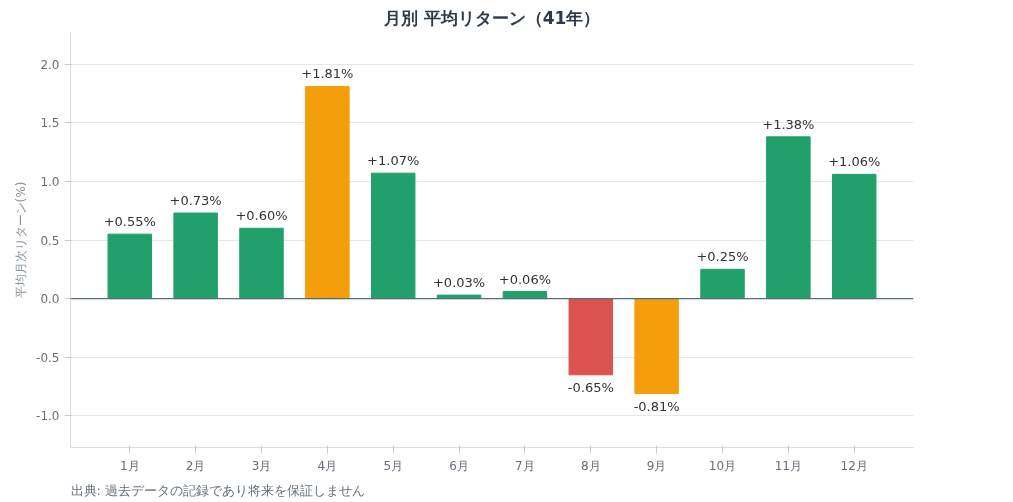 The image size is (1013, 502). What do you see at coordinates (788, 124) in the screenshot?
I see `data-label: +1.38%` at bounding box center [788, 124].